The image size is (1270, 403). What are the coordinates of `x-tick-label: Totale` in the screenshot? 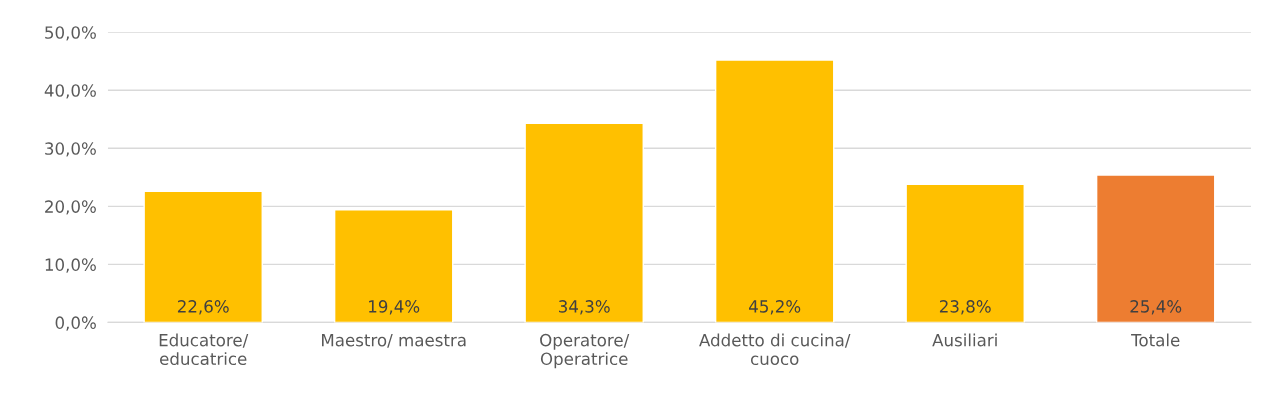 It's located at (1155, 340).